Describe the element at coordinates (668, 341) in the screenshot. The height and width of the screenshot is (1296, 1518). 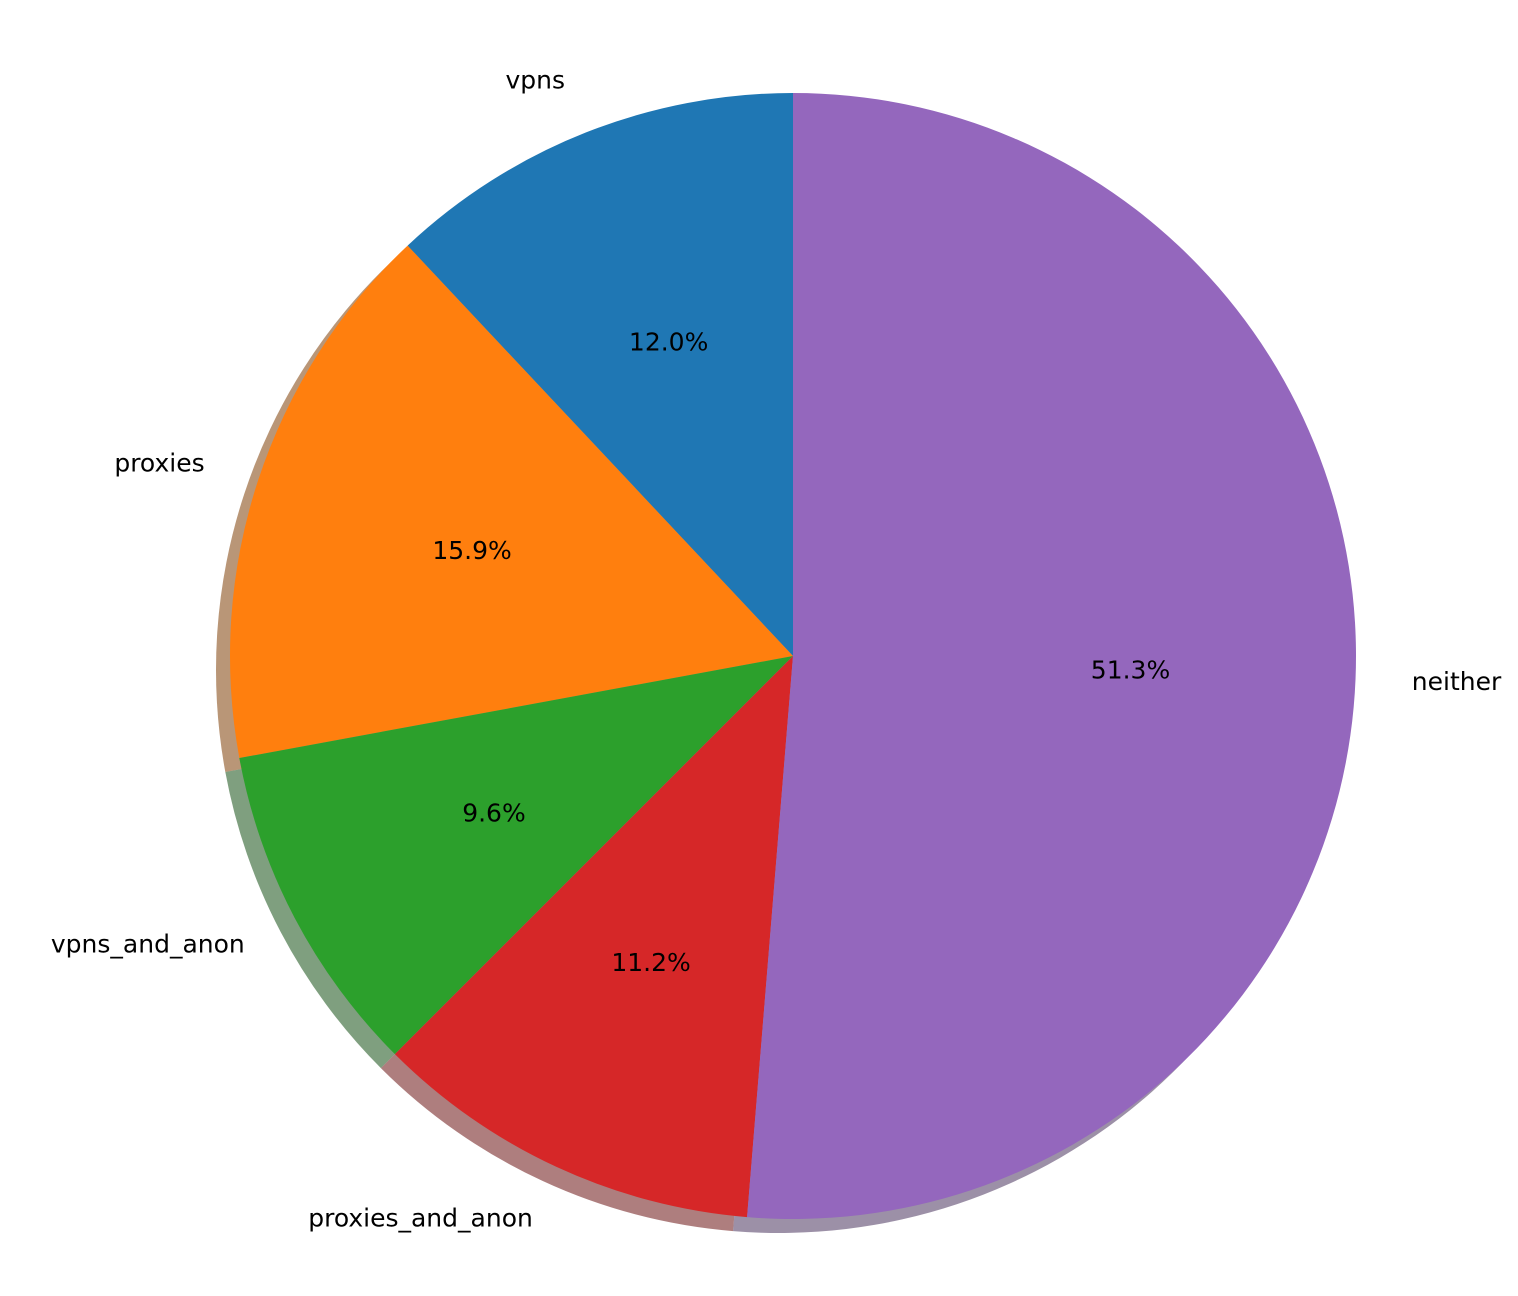
I see `pie-pct-label-vpns: 12.0%` at that location.